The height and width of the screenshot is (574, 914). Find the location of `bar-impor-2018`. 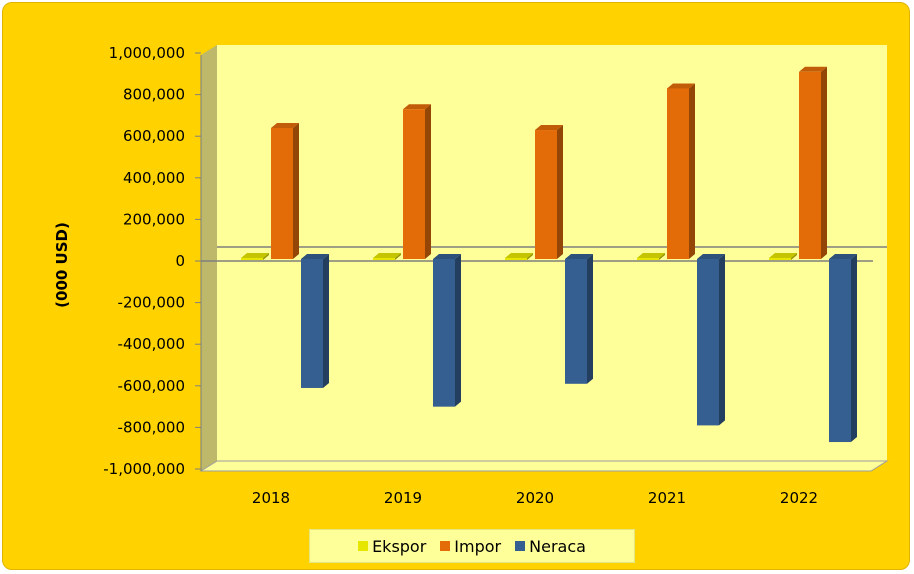

bar-impor-2018 is located at coordinates (285, 191).